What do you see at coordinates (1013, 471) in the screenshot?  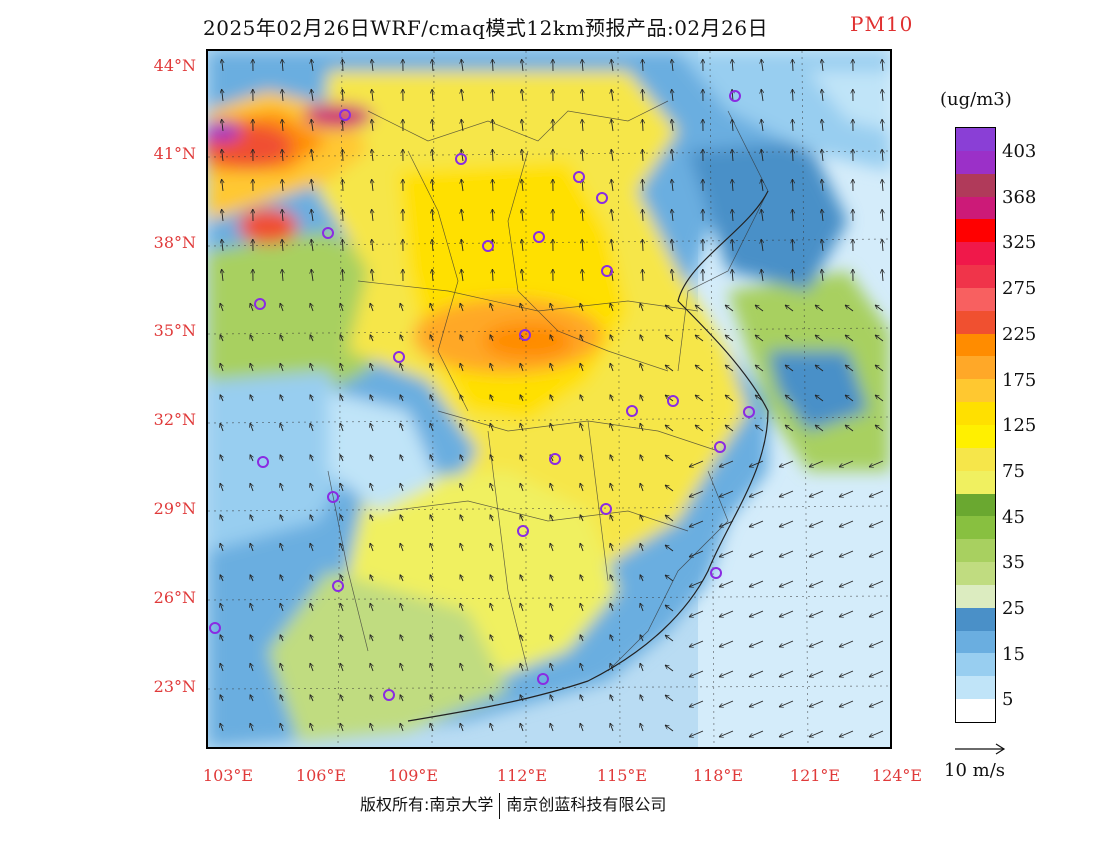 I see `legend-label: 75` at bounding box center [1013, 471].